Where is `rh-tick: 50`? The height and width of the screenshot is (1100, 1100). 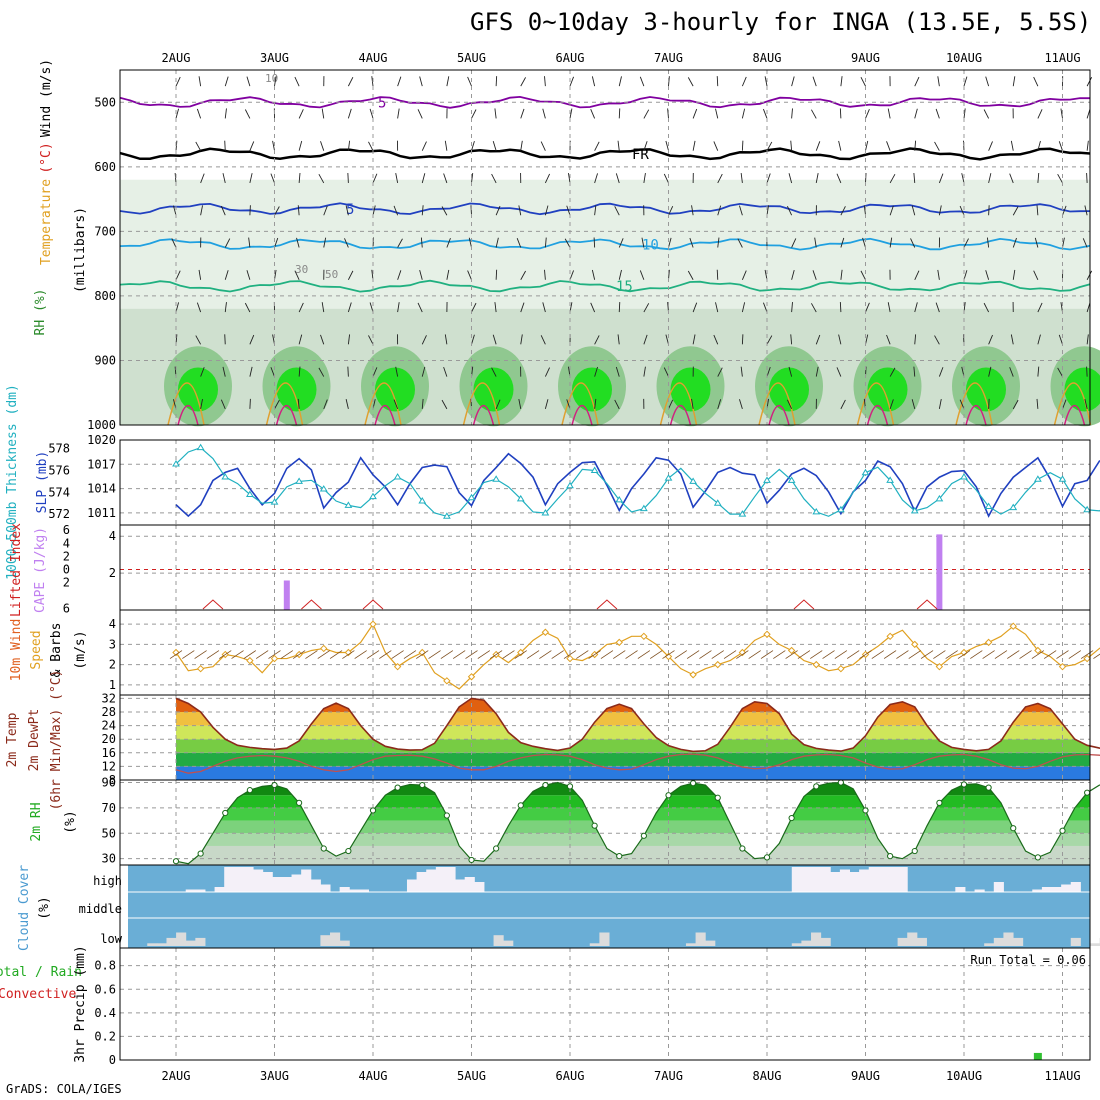 rh-tick: 50 is located at coordinates (109, 833).